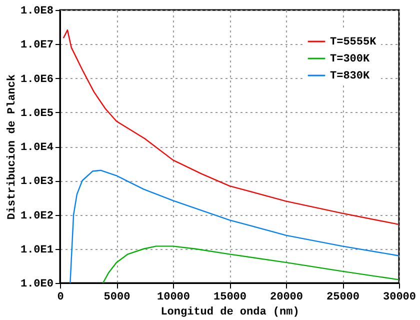 Image resolution: width=420 pixels, height=320 pixels. What do you see at coordinates (37, 284) in the screenshot?
I see `y-tick-label: 1.0E0` at bounding box center [37, 284].